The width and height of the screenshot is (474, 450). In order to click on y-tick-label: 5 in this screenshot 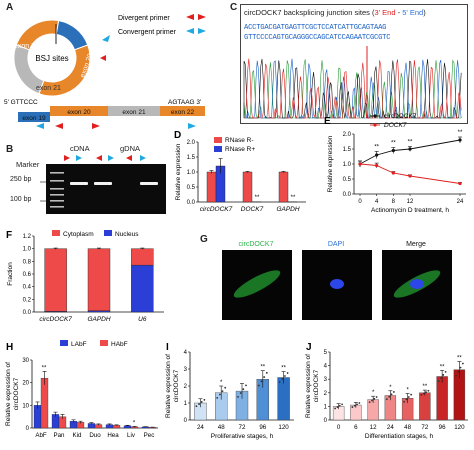, I will do `click(326, 353)`.